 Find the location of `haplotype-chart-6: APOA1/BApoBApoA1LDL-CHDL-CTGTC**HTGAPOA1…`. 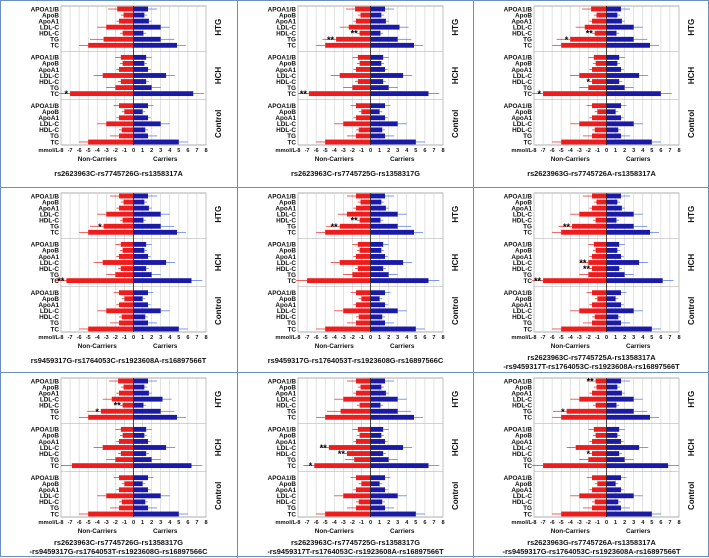

haplotype-chart-6: APOA1/BApoBApoA1LDL-CHDL-CTGTC**HTGAPOA1… is located at coordinates (599, 281).